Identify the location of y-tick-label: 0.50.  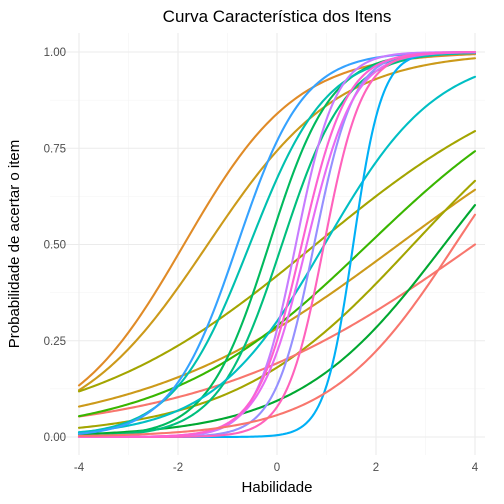
(55, 246).